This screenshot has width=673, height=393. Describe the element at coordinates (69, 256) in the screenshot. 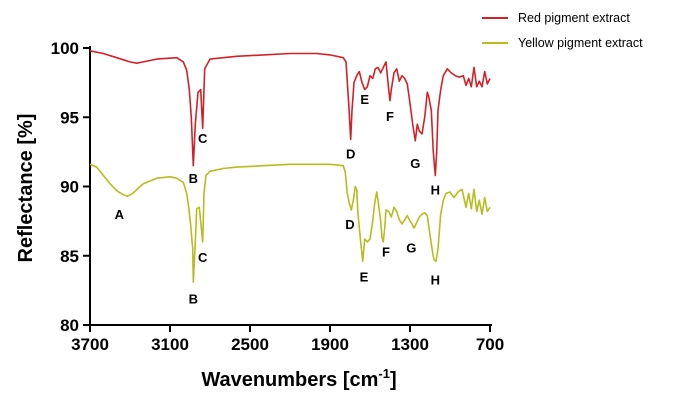

I see `y-tick-label: 85` at that location.